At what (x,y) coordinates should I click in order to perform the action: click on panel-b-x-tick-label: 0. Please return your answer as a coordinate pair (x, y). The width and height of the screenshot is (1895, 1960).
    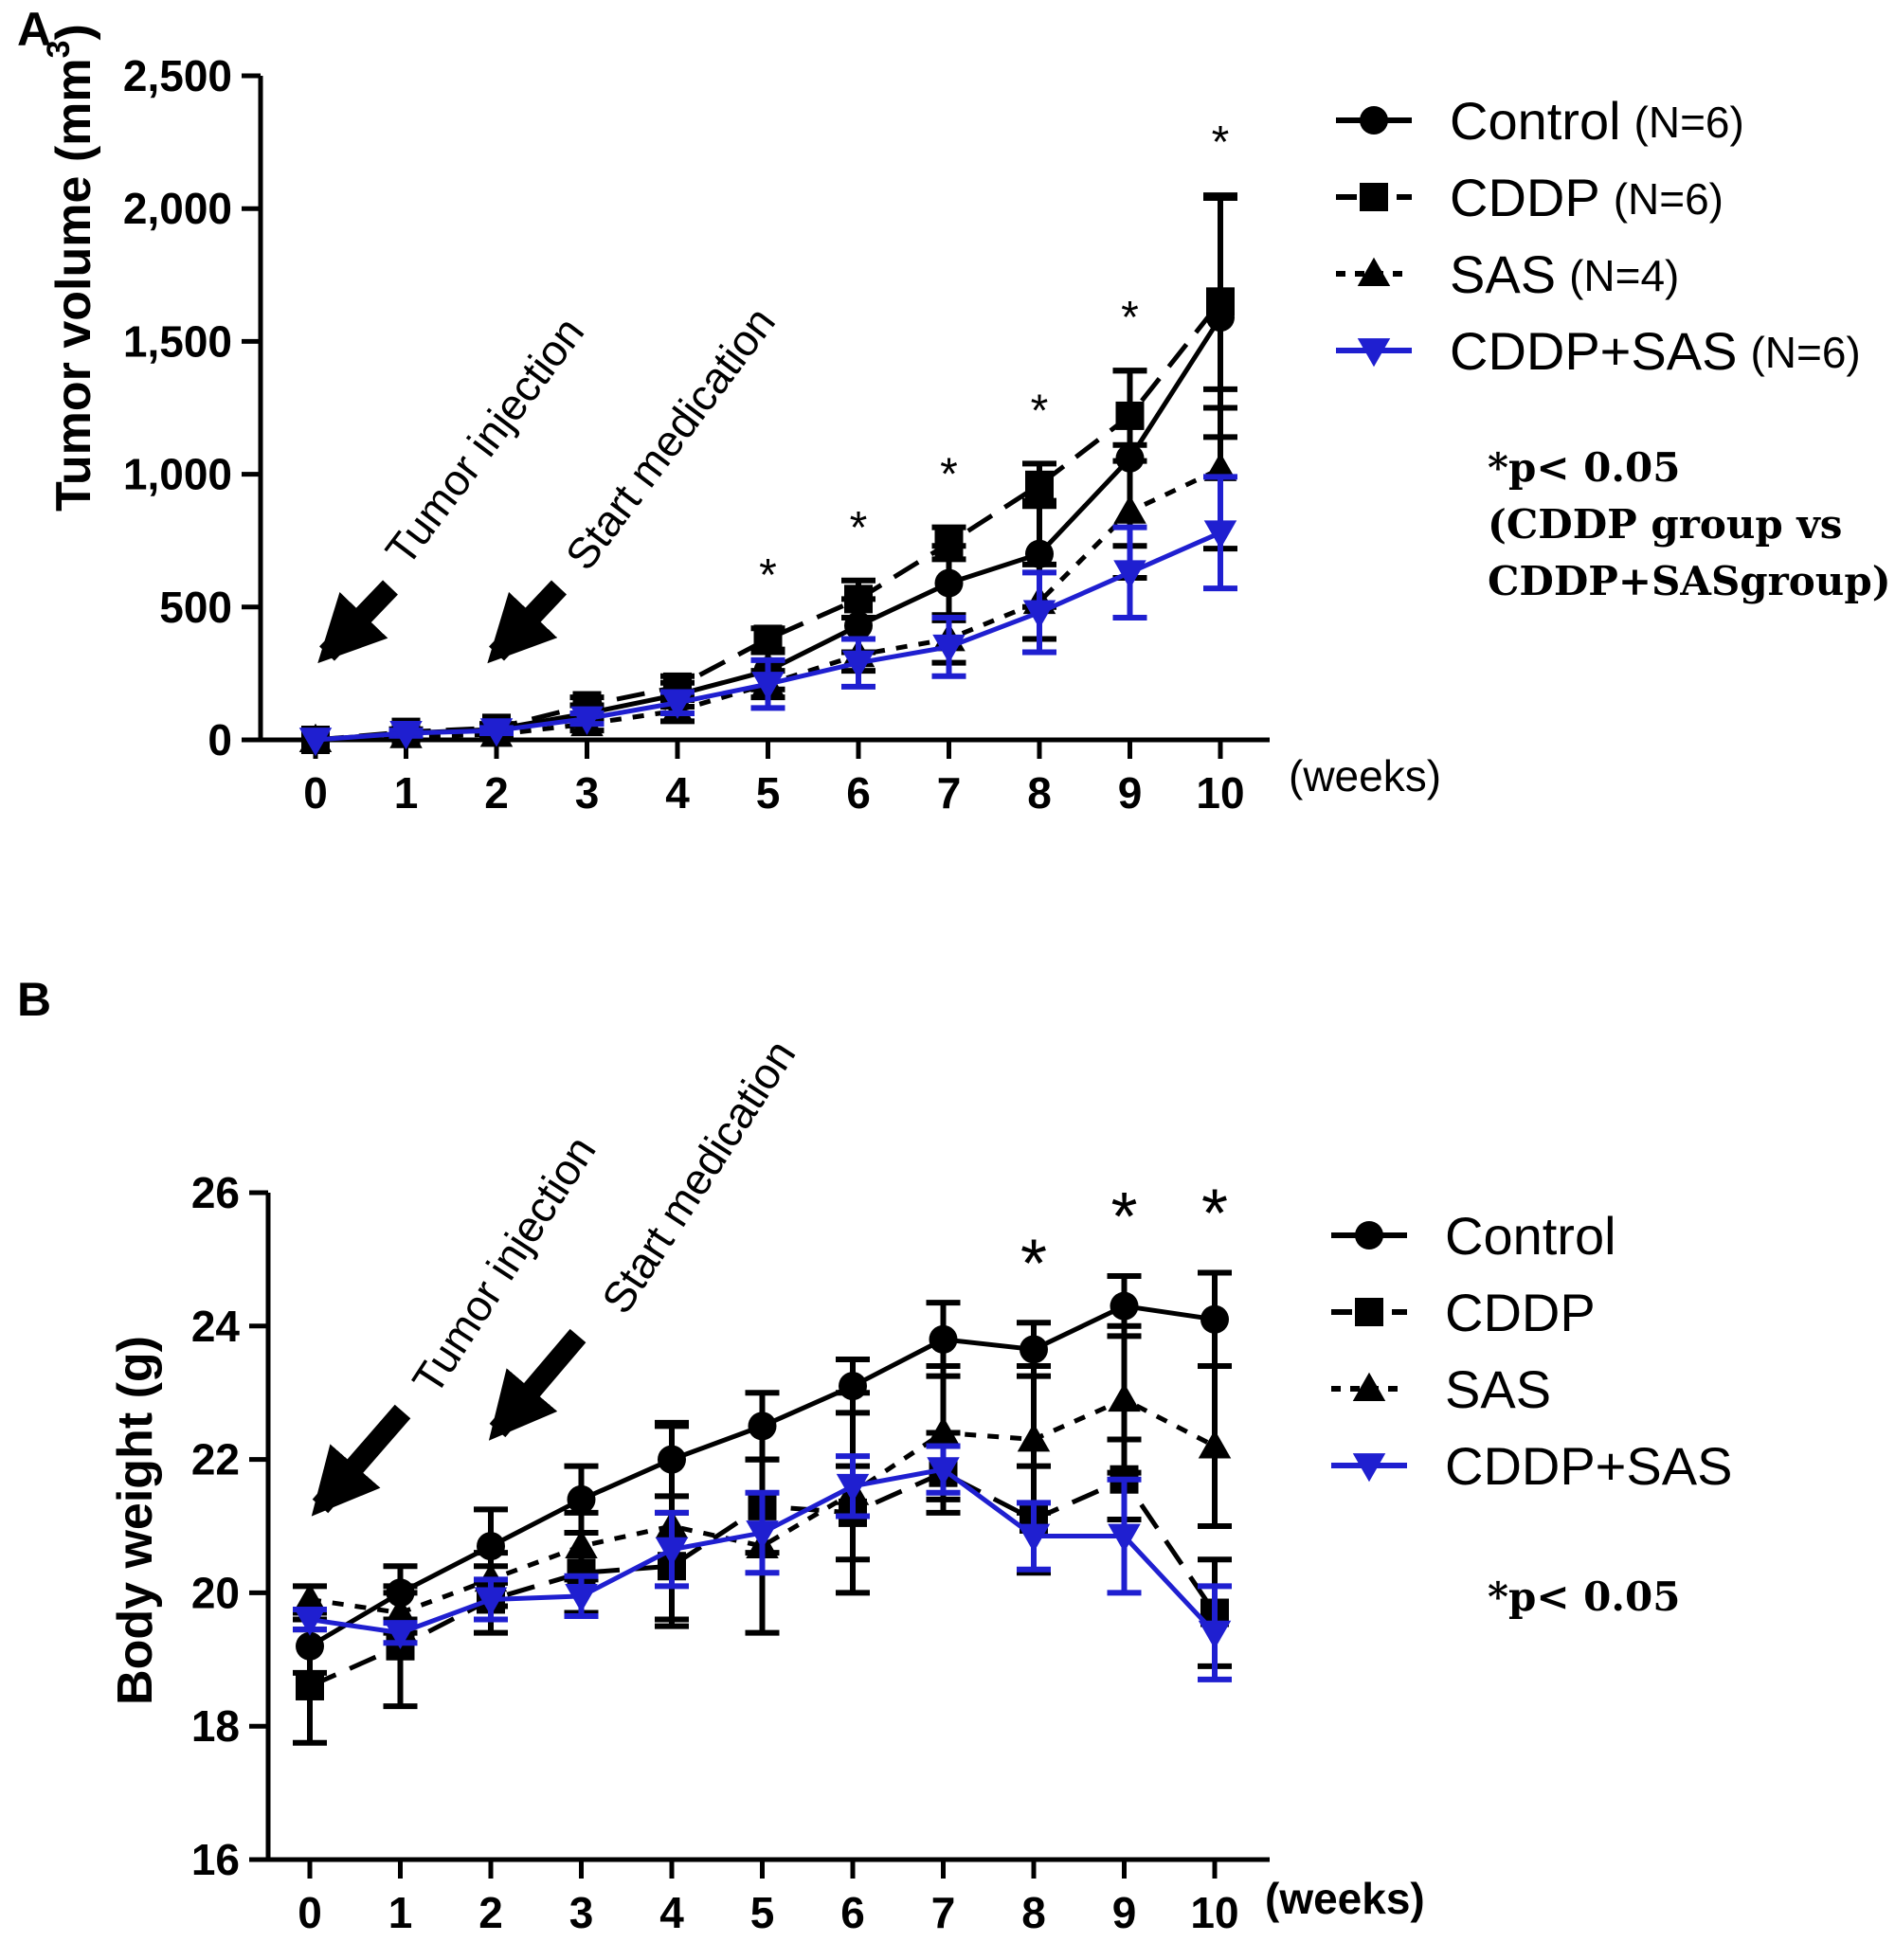
    Looking at the image, I should click on (310, 1912).